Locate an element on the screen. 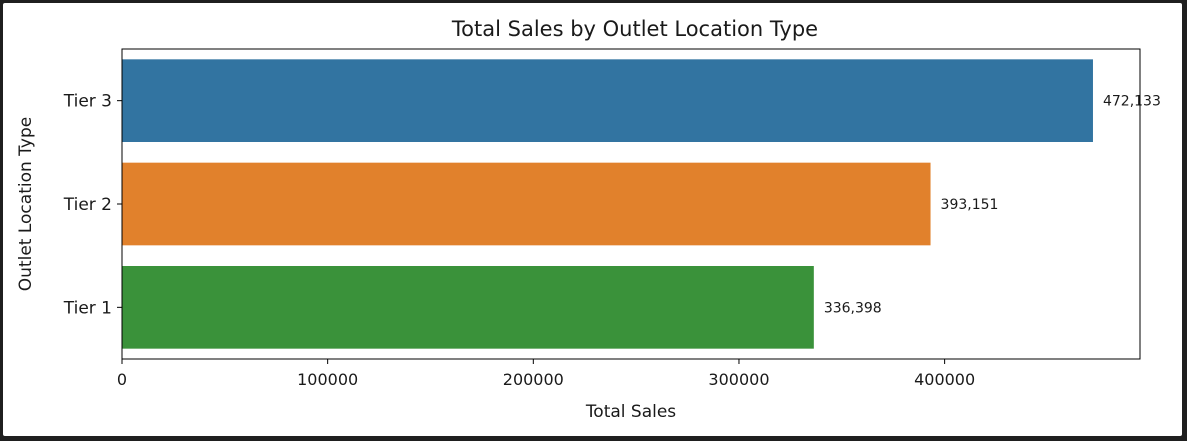 The height and width of the screenshot is (441, 1187). y-tick-label: Tier 2 is located at coordinates (87, 205).